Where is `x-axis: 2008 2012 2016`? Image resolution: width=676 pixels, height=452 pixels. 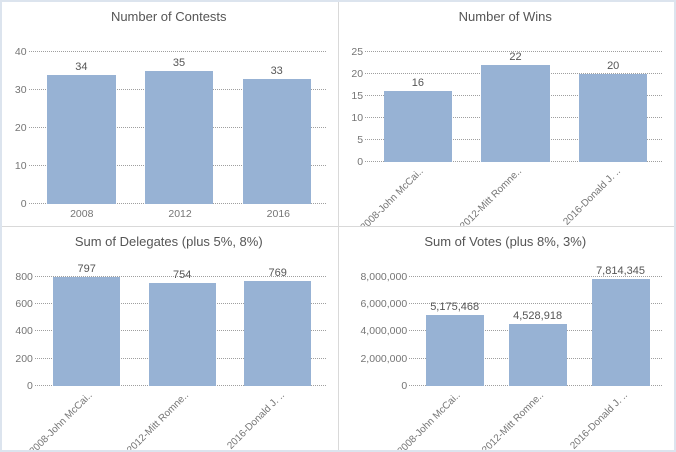
x-axis: 2008 2012 2016 is located at coordinates (180, 214).